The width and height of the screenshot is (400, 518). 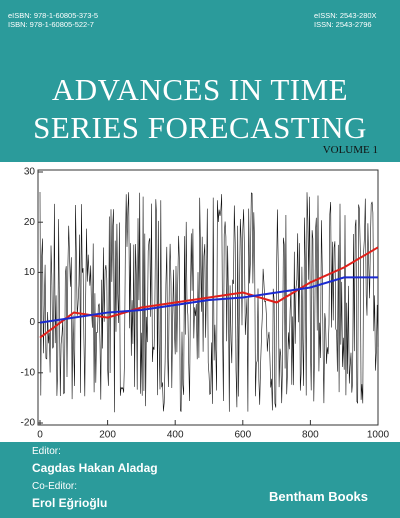 What do you see at coordinates (70, 503) in the screenshot?
I see `coeditor: Erol Eğrioğlu` at bounding box center [70, 503].